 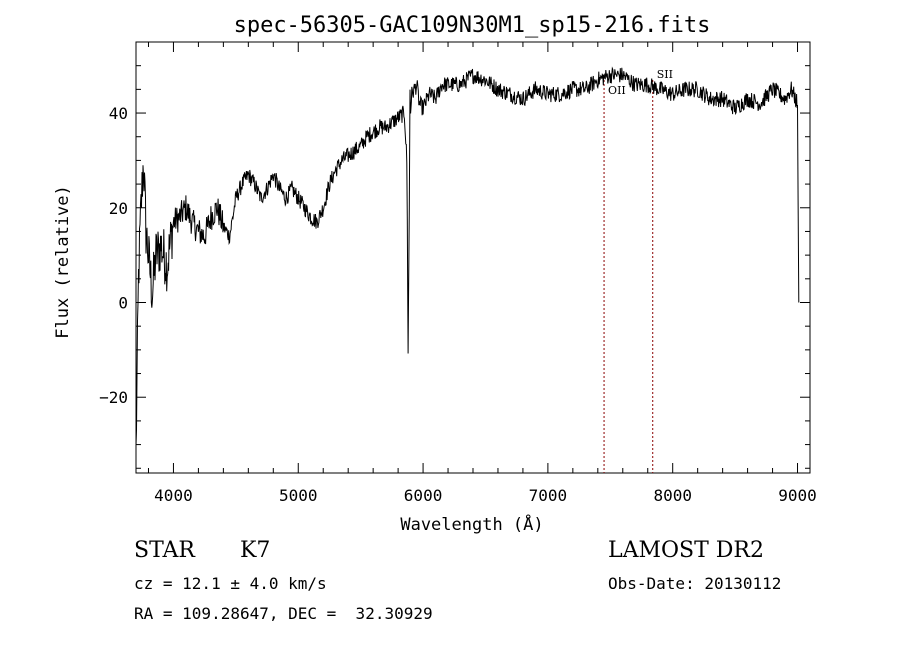 I want to click on x-tick-label: 9000, so click(x=797, y=495).